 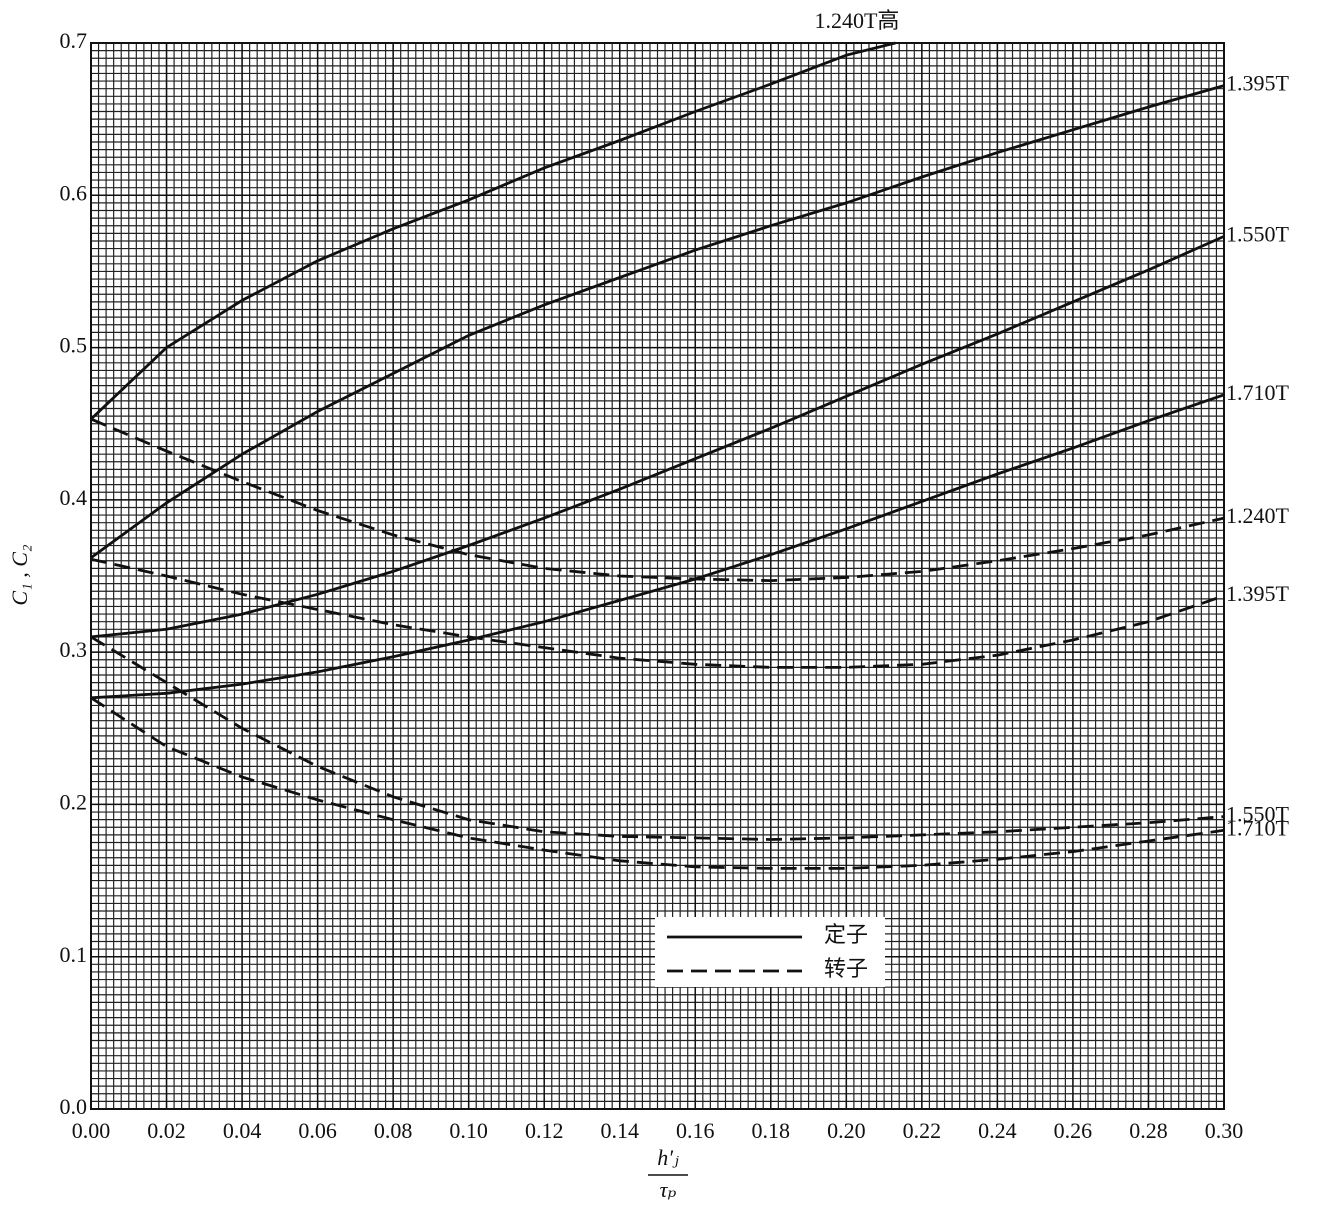 What do you see at coordinates (544, 1130) in the screenshot?
I see `x-tick-label: 0.12` at bounding box center [544, 1130].